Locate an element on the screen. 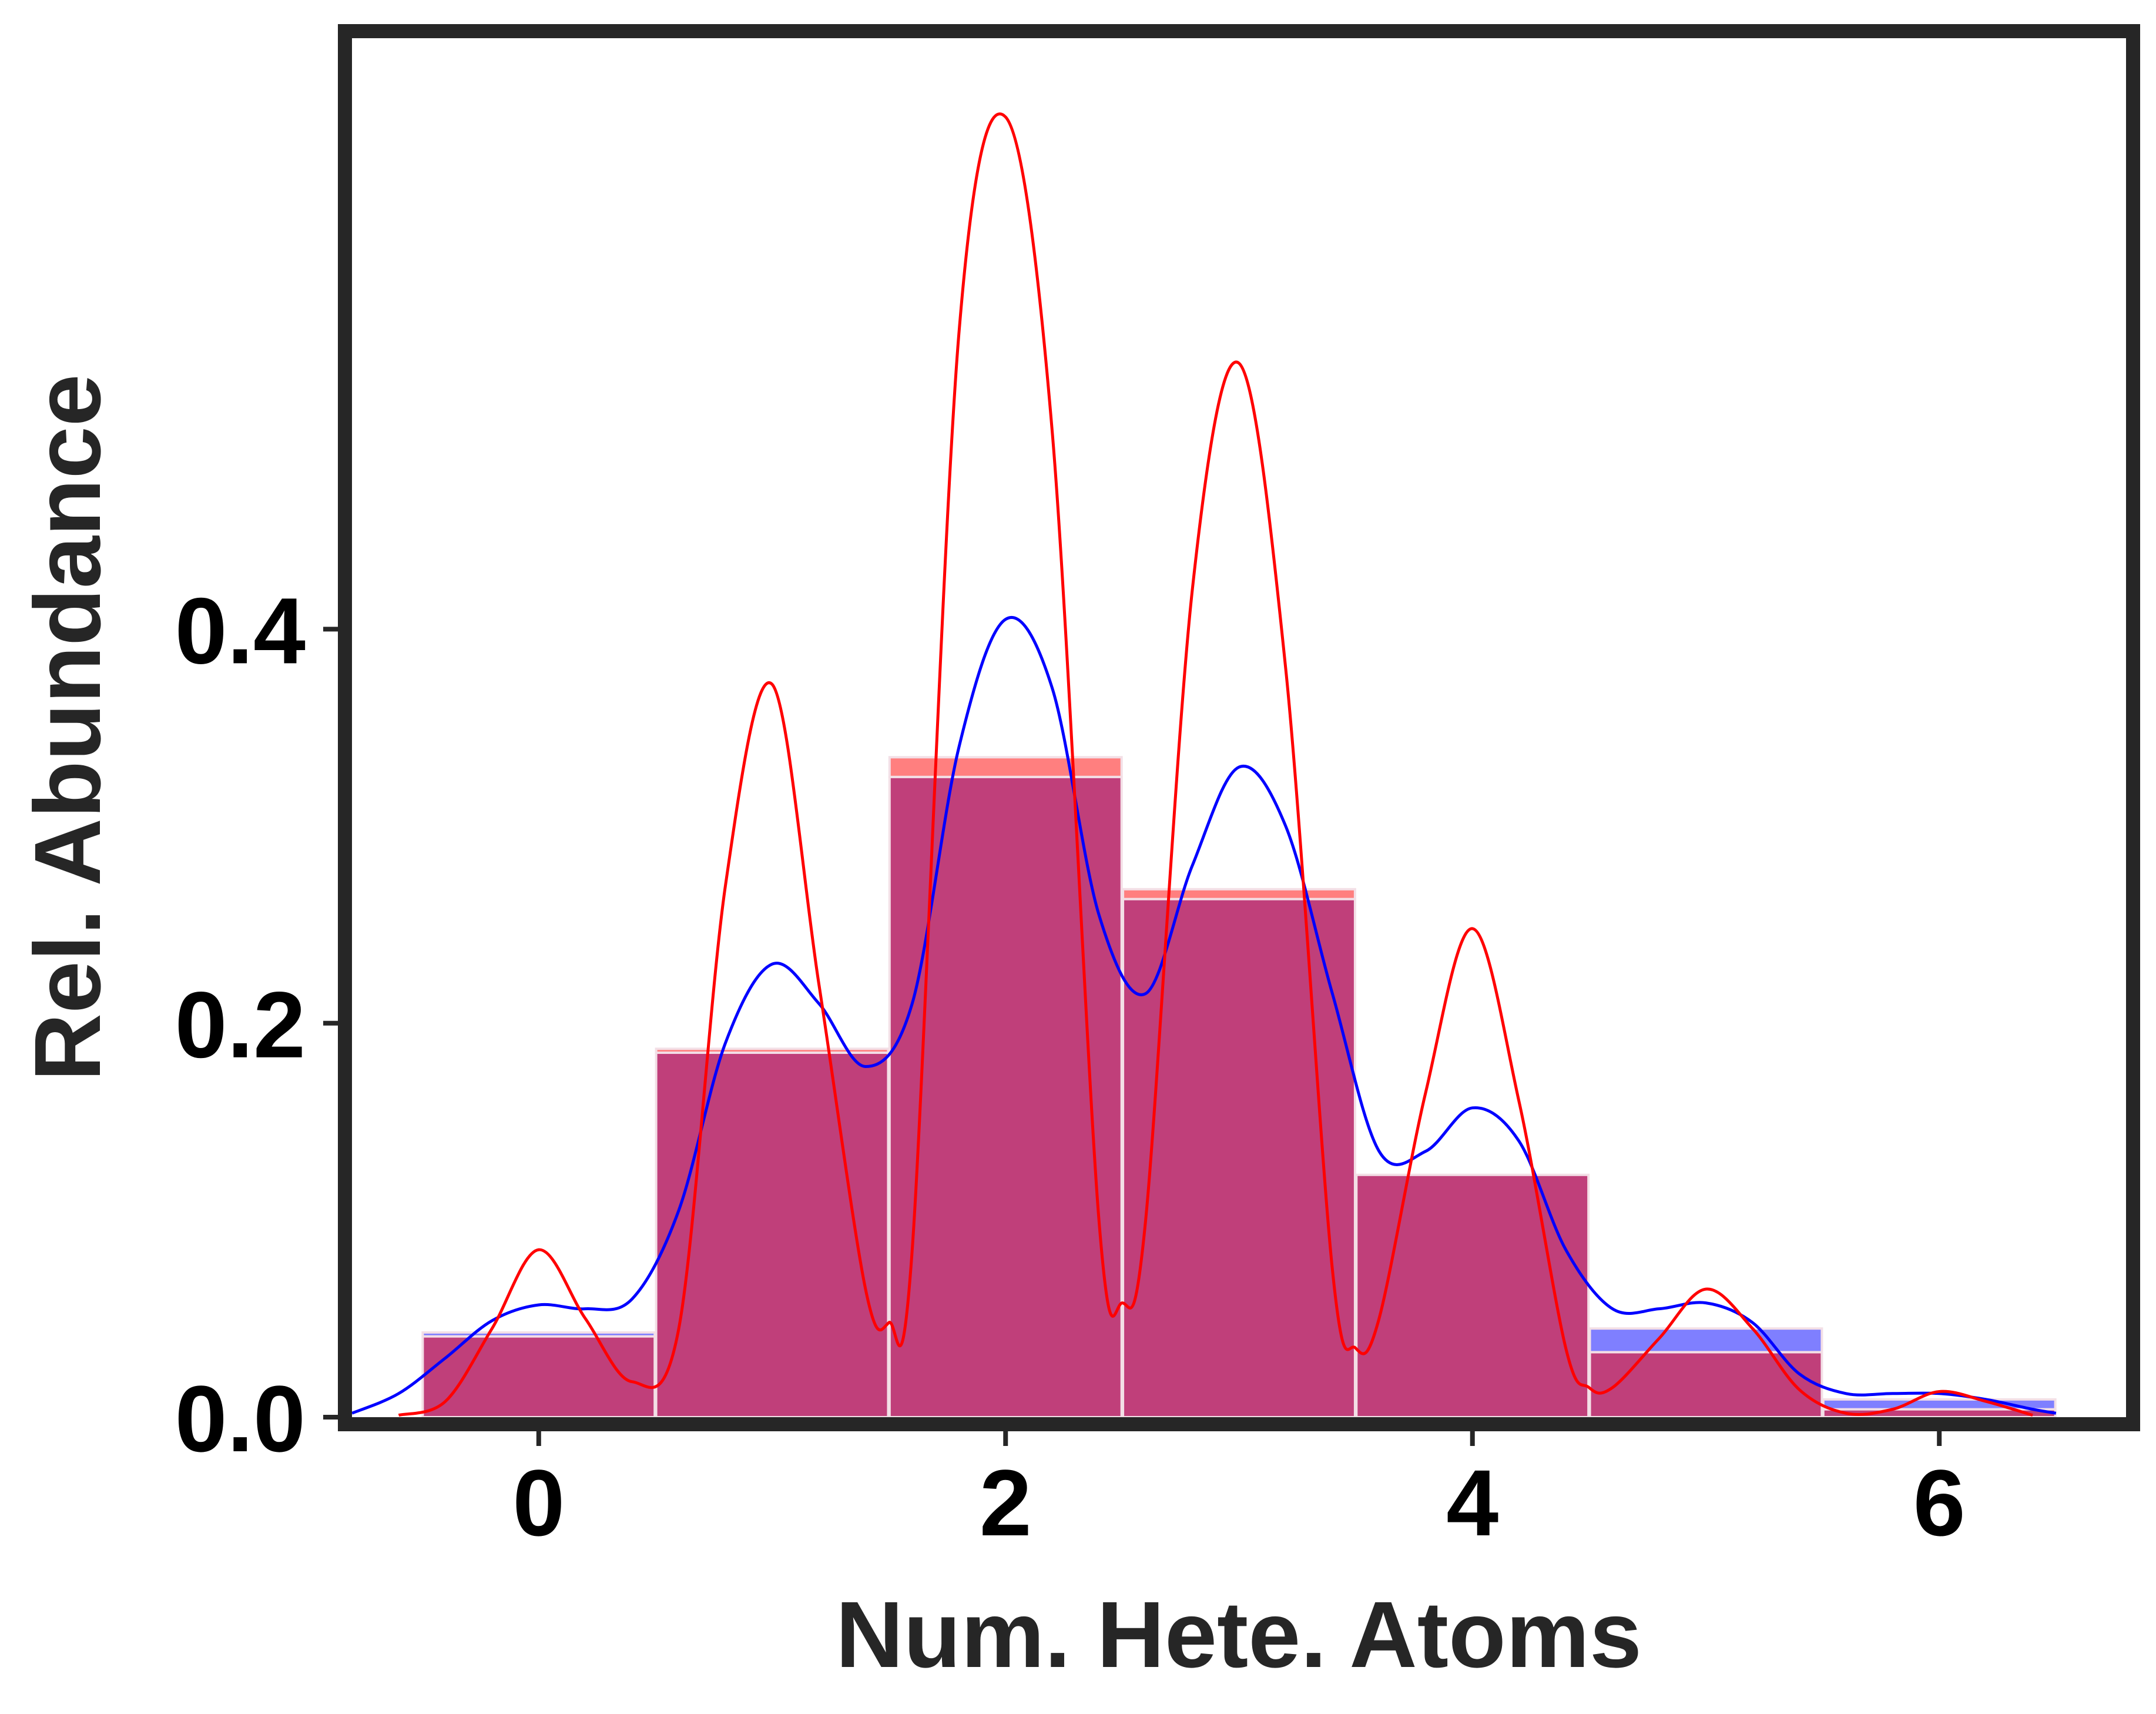 This screenshot has width=2156, height=1714. y-axis-label: Rel. Abundance is located at coordinates (67, 727).